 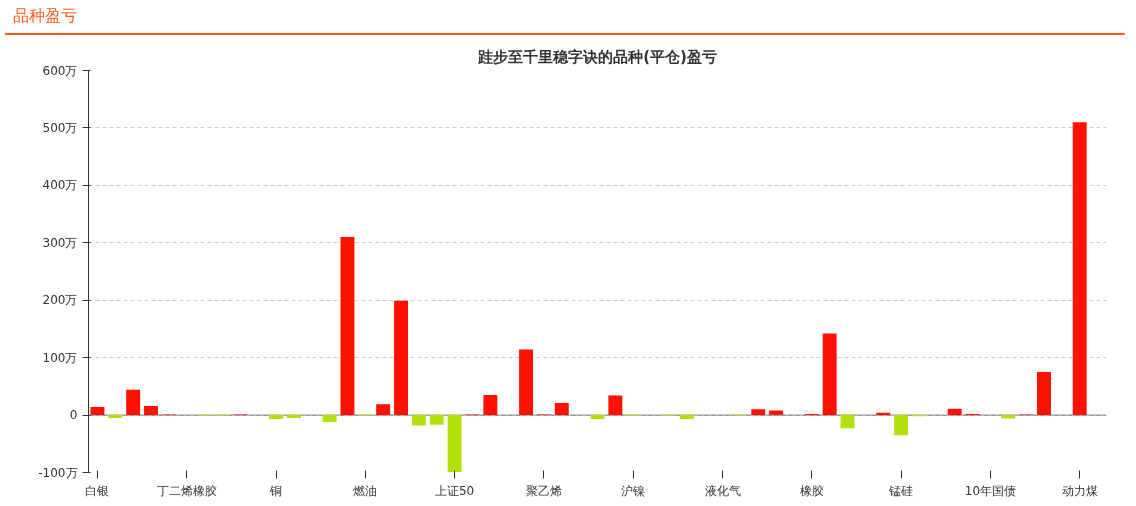 What do you see at coordinates (990, 490) in the screenshot?
I see `x-tick-label: 10年国债` at bounding box center [990, 490].